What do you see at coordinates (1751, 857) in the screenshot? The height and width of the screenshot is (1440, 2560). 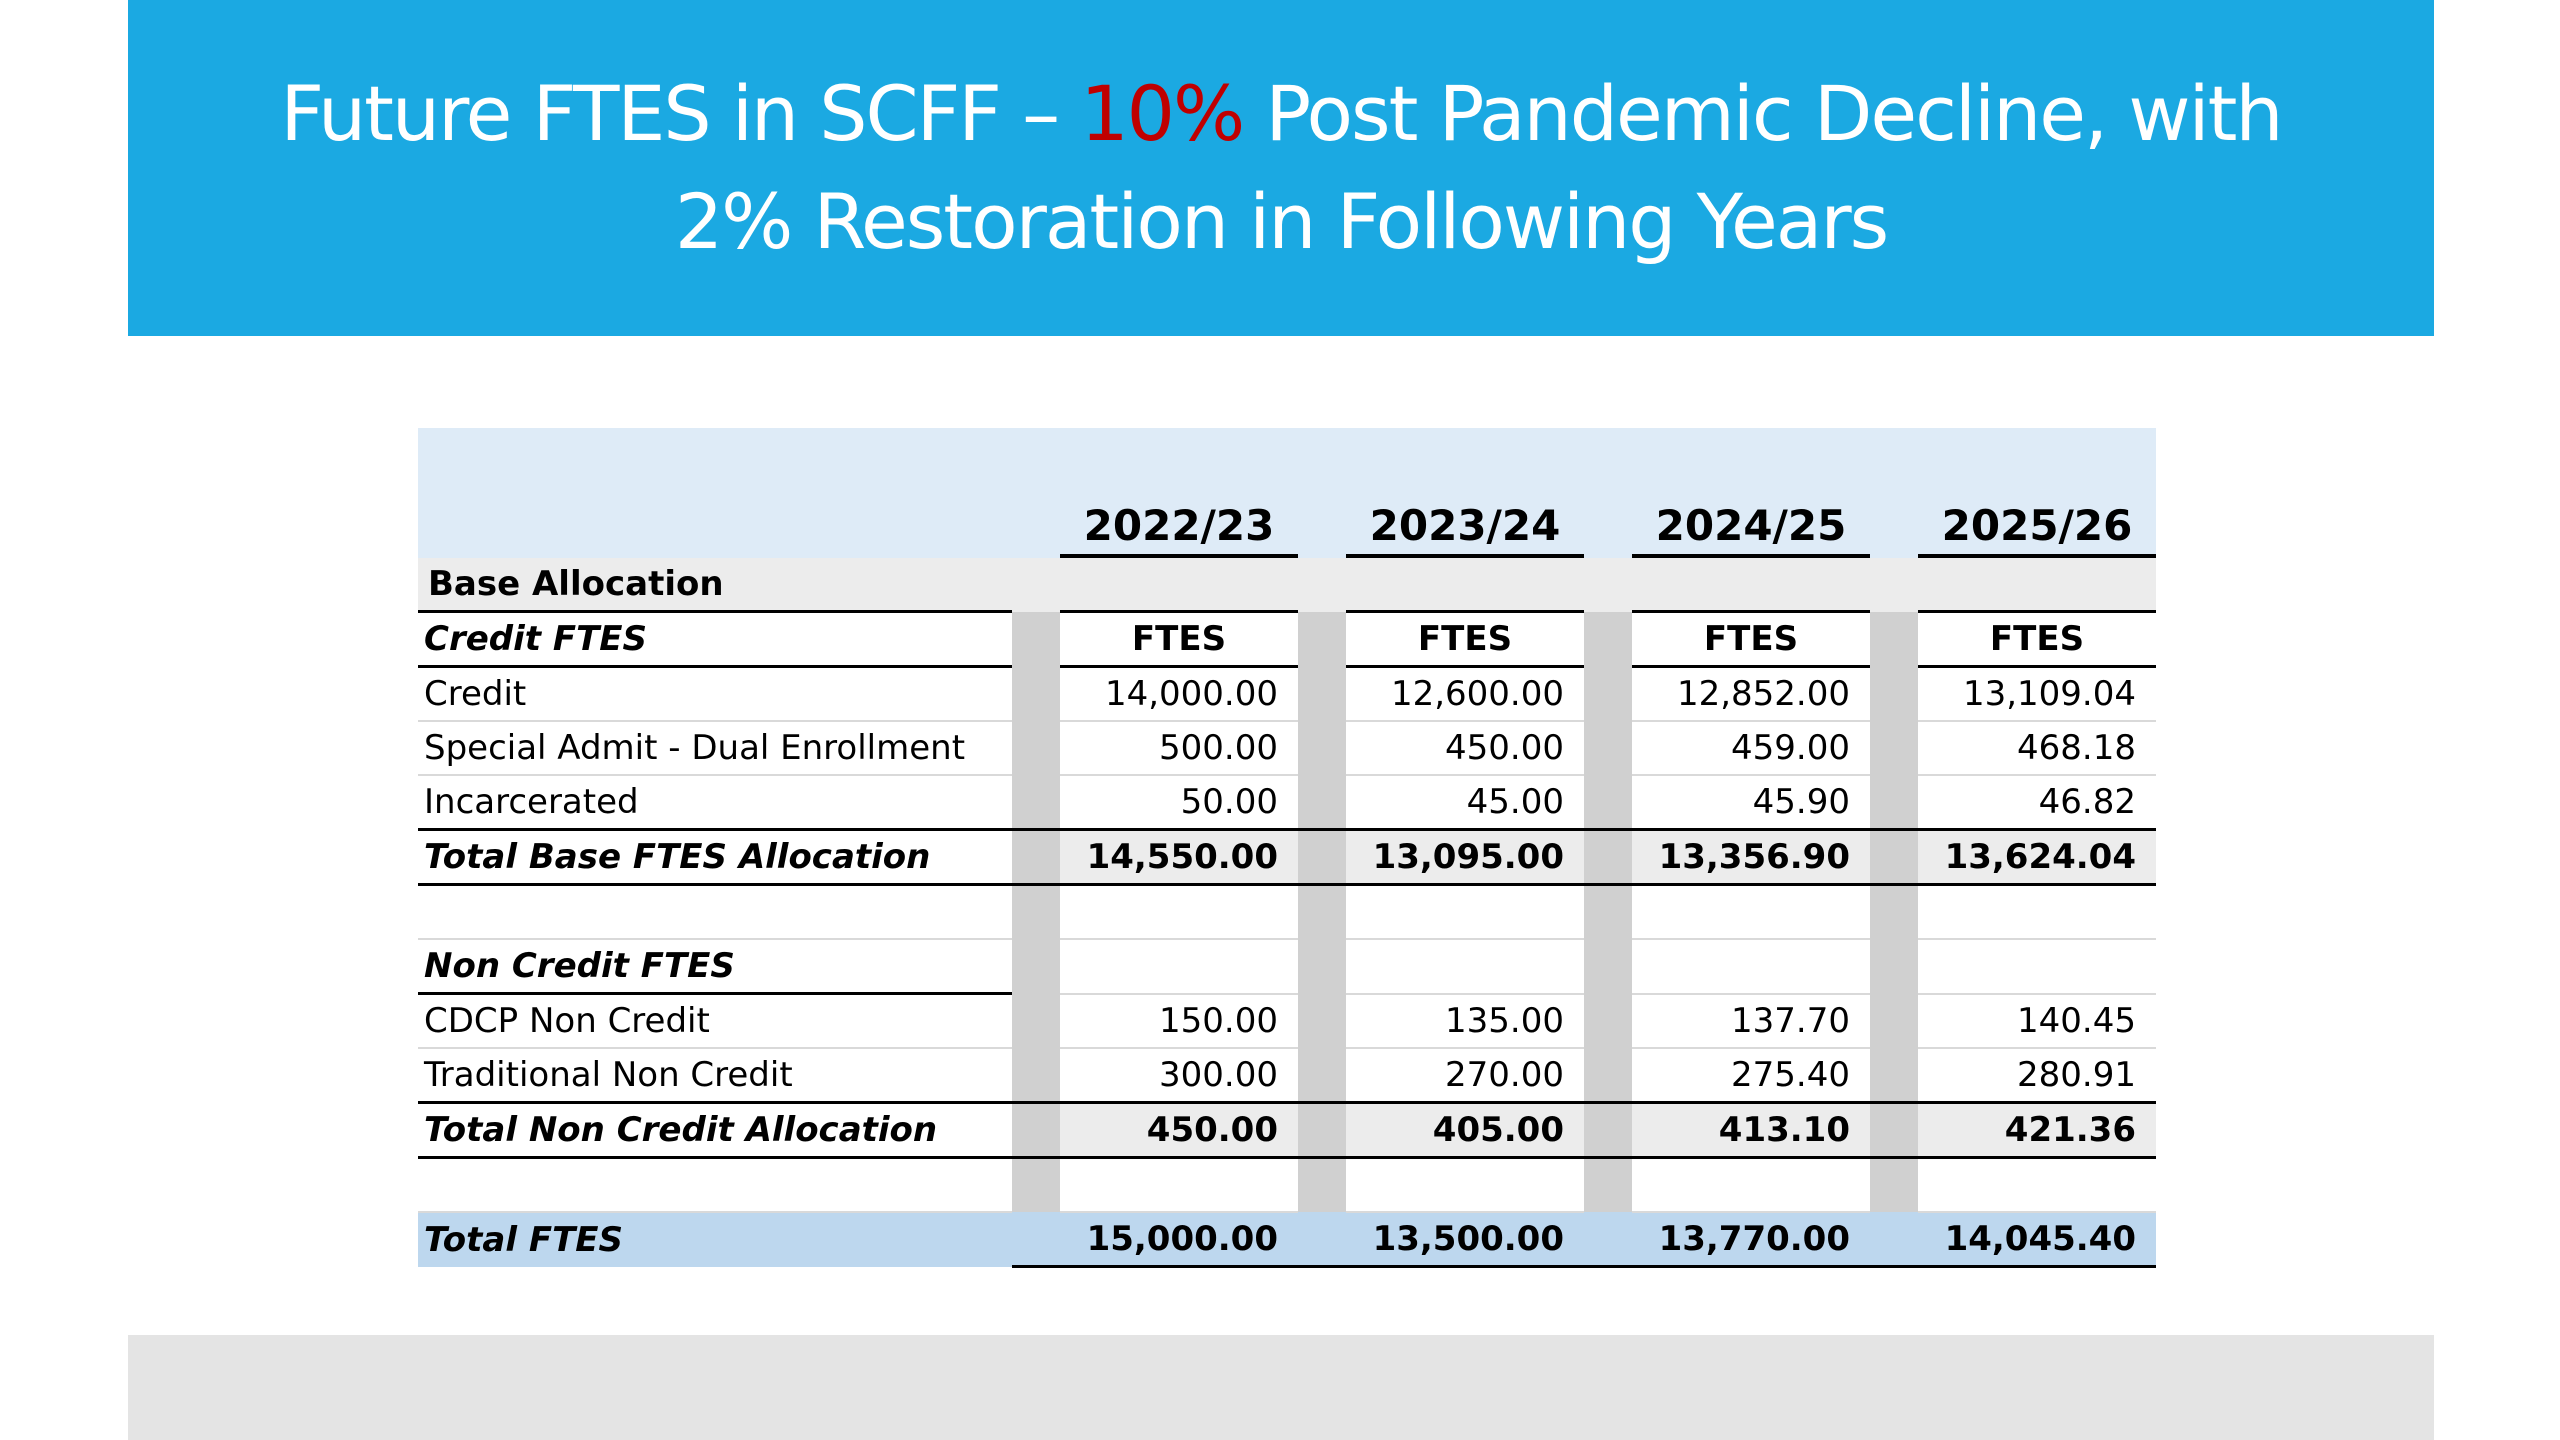 I see `cell-value: 13,356.90` at bounding box center [1751, 857].